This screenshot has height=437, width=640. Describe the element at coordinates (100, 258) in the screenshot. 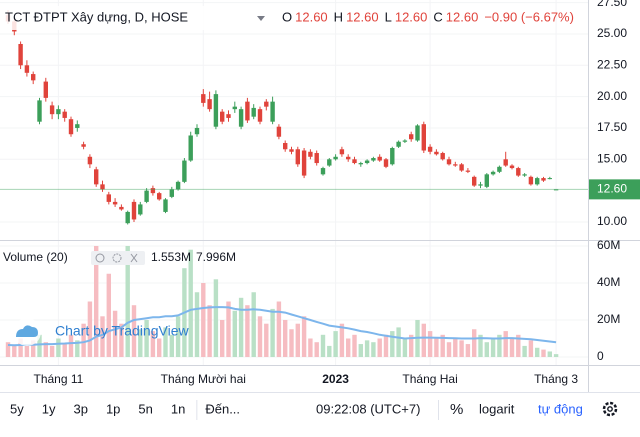

I see `eye-icon` at that location.